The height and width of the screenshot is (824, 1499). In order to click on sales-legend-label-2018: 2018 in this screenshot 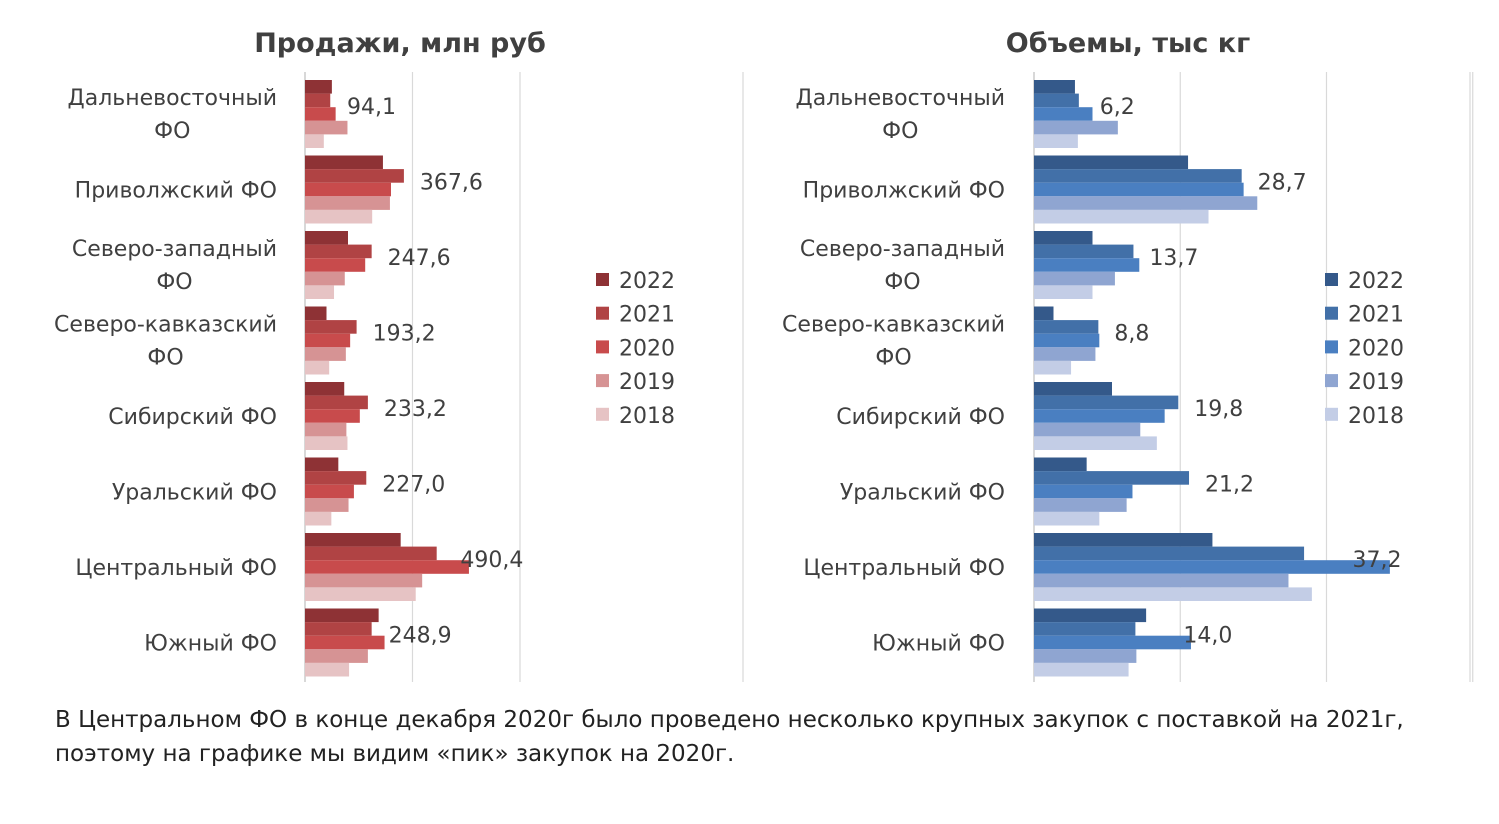, I will do `click(647, 416)`.